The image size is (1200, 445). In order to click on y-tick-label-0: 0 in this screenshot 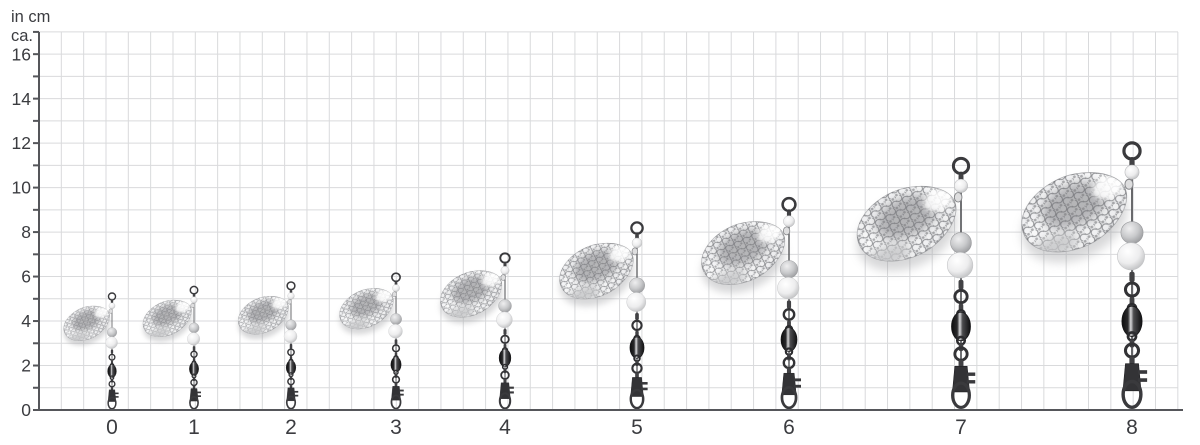, I will do `click(26, 410)`.